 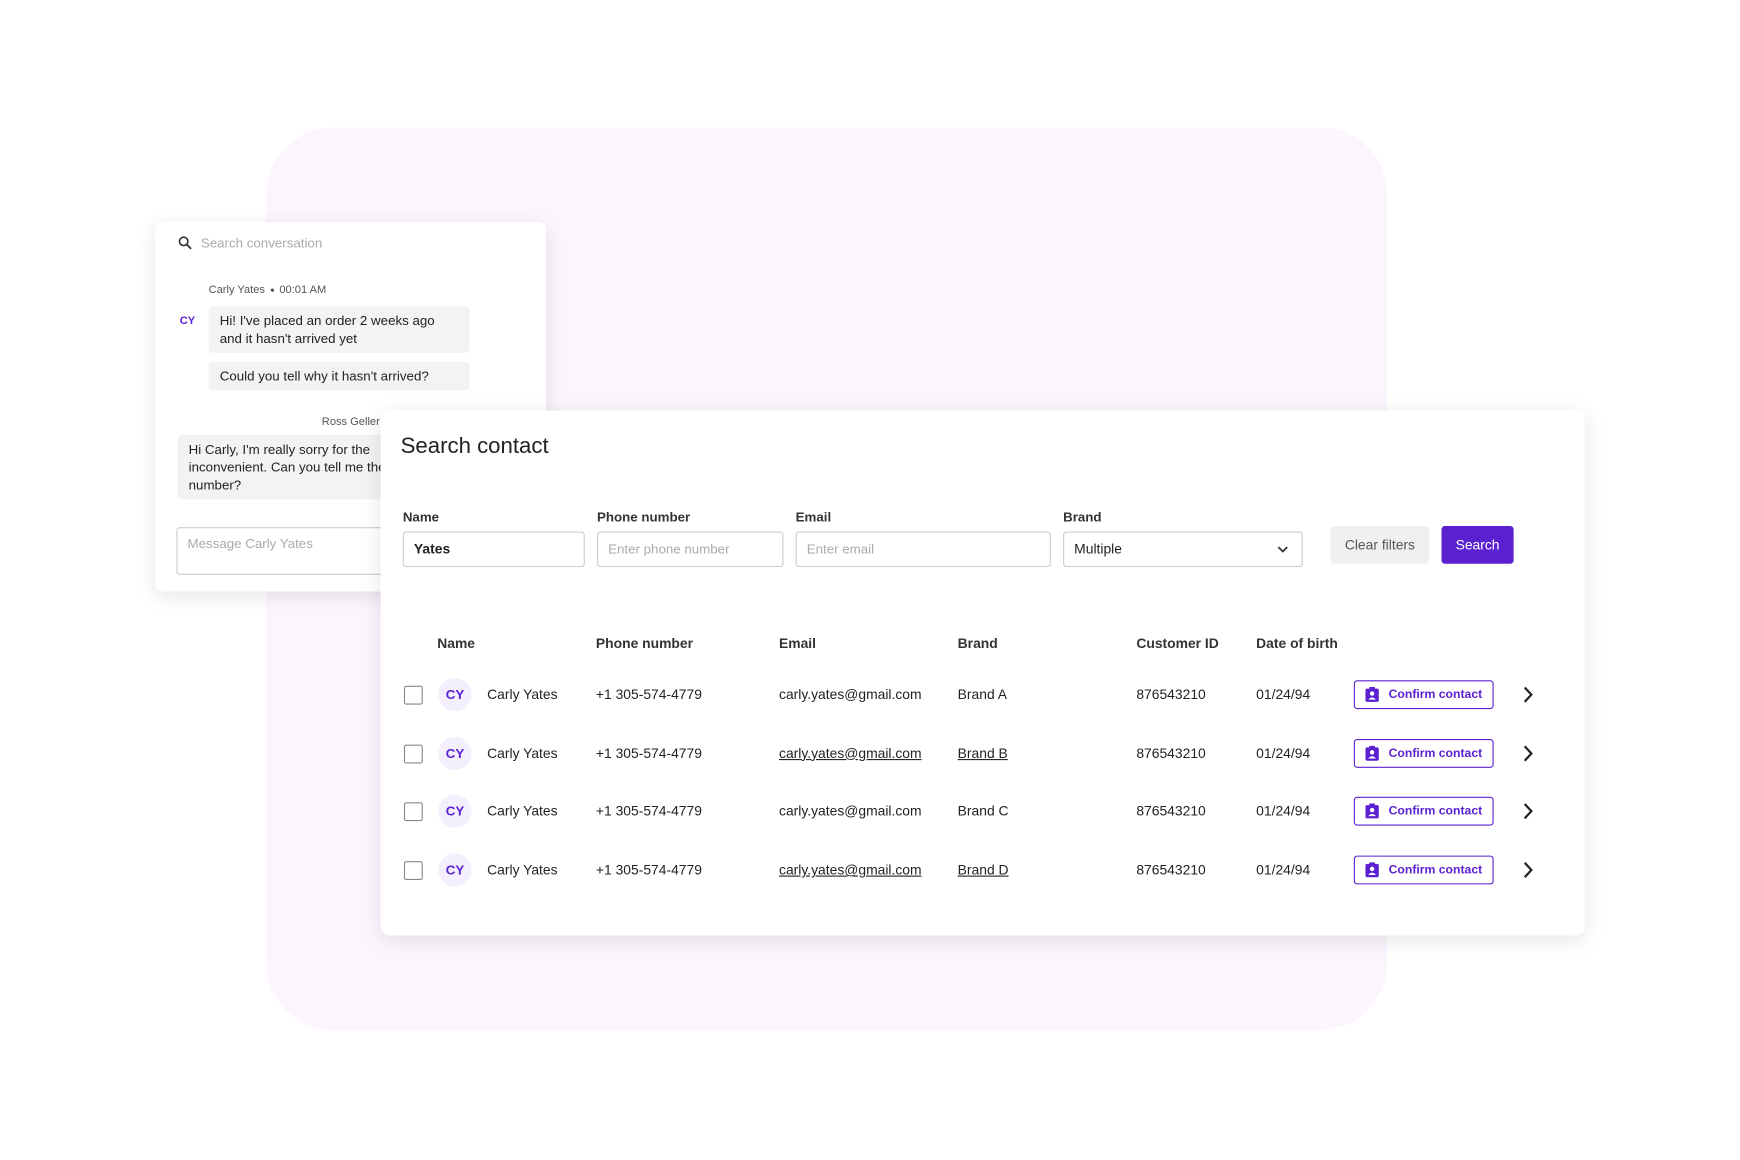 What do you see at coordinates (1380, 544) in the screenshot?
I see `clear-button: Clear filters` at bounding box center [1380, 544].